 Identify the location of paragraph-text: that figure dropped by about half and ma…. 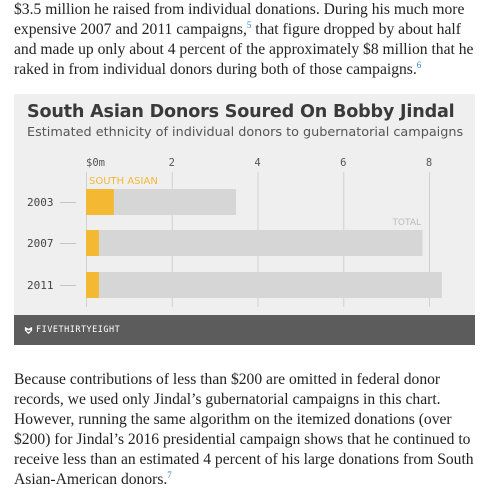
(244, 49).